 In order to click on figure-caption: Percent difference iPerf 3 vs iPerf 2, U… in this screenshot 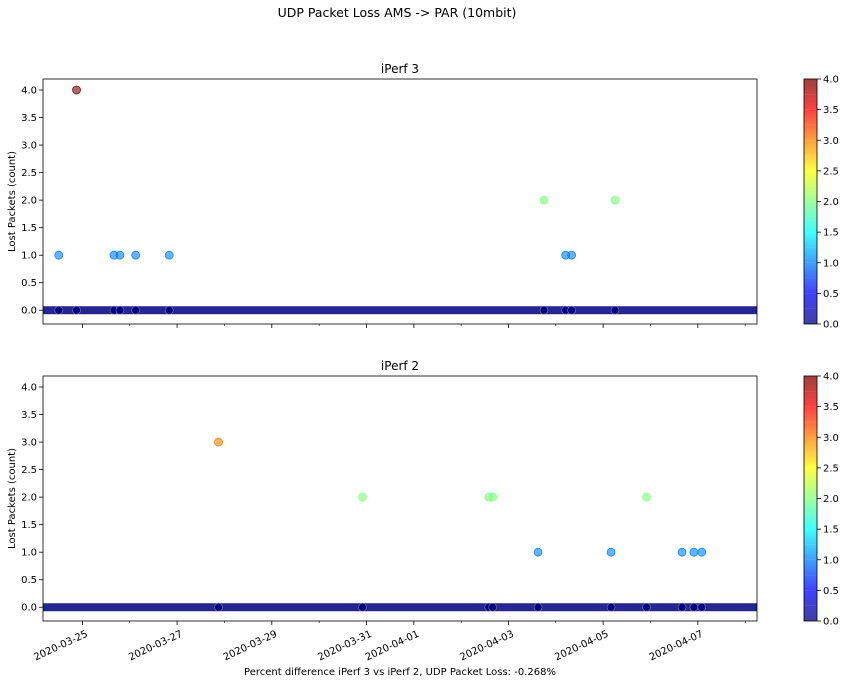, I will do `click(400, 672)`.